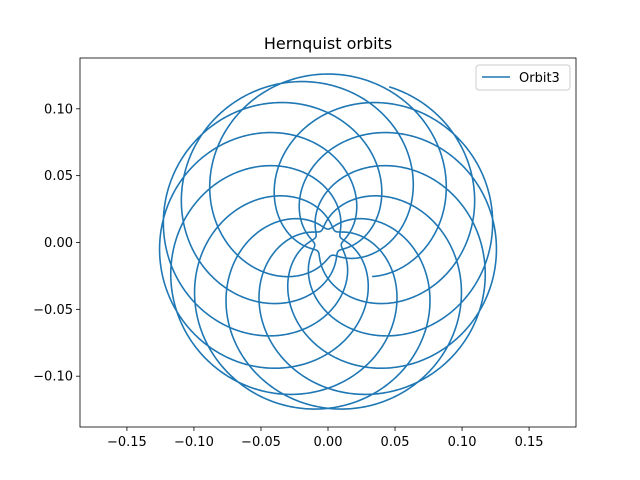  I want to click on y-tick-label: −0.10, so click(53, 377).